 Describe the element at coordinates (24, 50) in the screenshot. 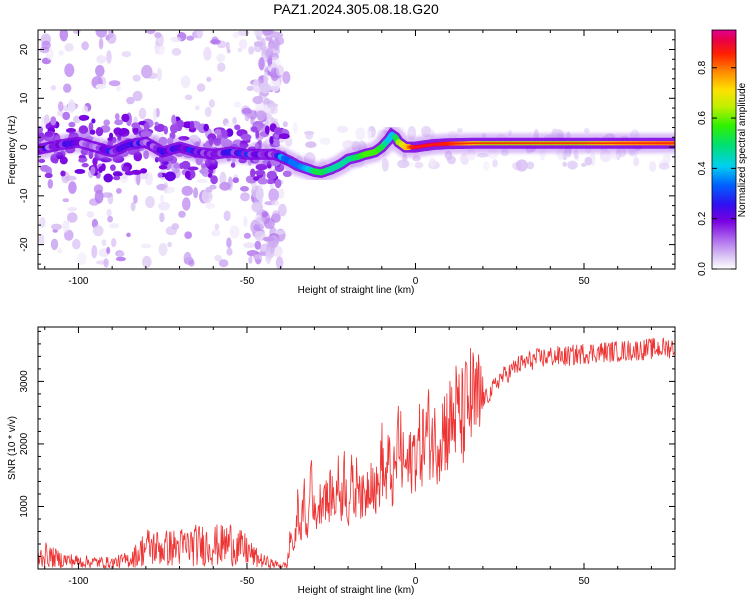

I see `spectrogram-ytick-label: 20` at that location.